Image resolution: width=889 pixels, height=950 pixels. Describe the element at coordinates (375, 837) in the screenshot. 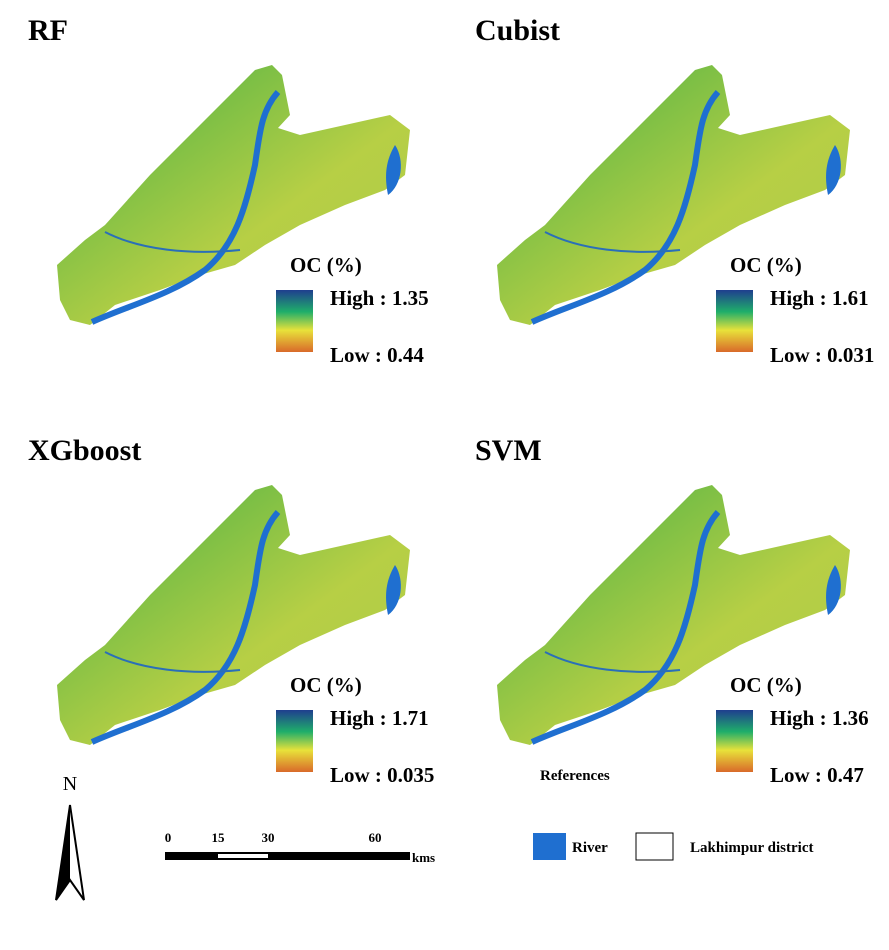

I see `scale-tick: 60` at that location.